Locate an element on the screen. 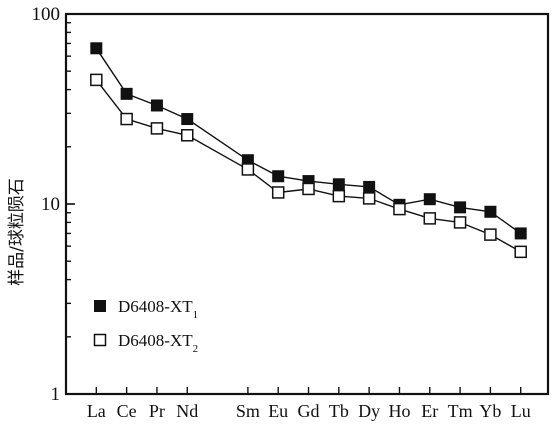 This screenshot has width=552, height=424. y-tick-label: 10 is located at coordinates (50, 204).